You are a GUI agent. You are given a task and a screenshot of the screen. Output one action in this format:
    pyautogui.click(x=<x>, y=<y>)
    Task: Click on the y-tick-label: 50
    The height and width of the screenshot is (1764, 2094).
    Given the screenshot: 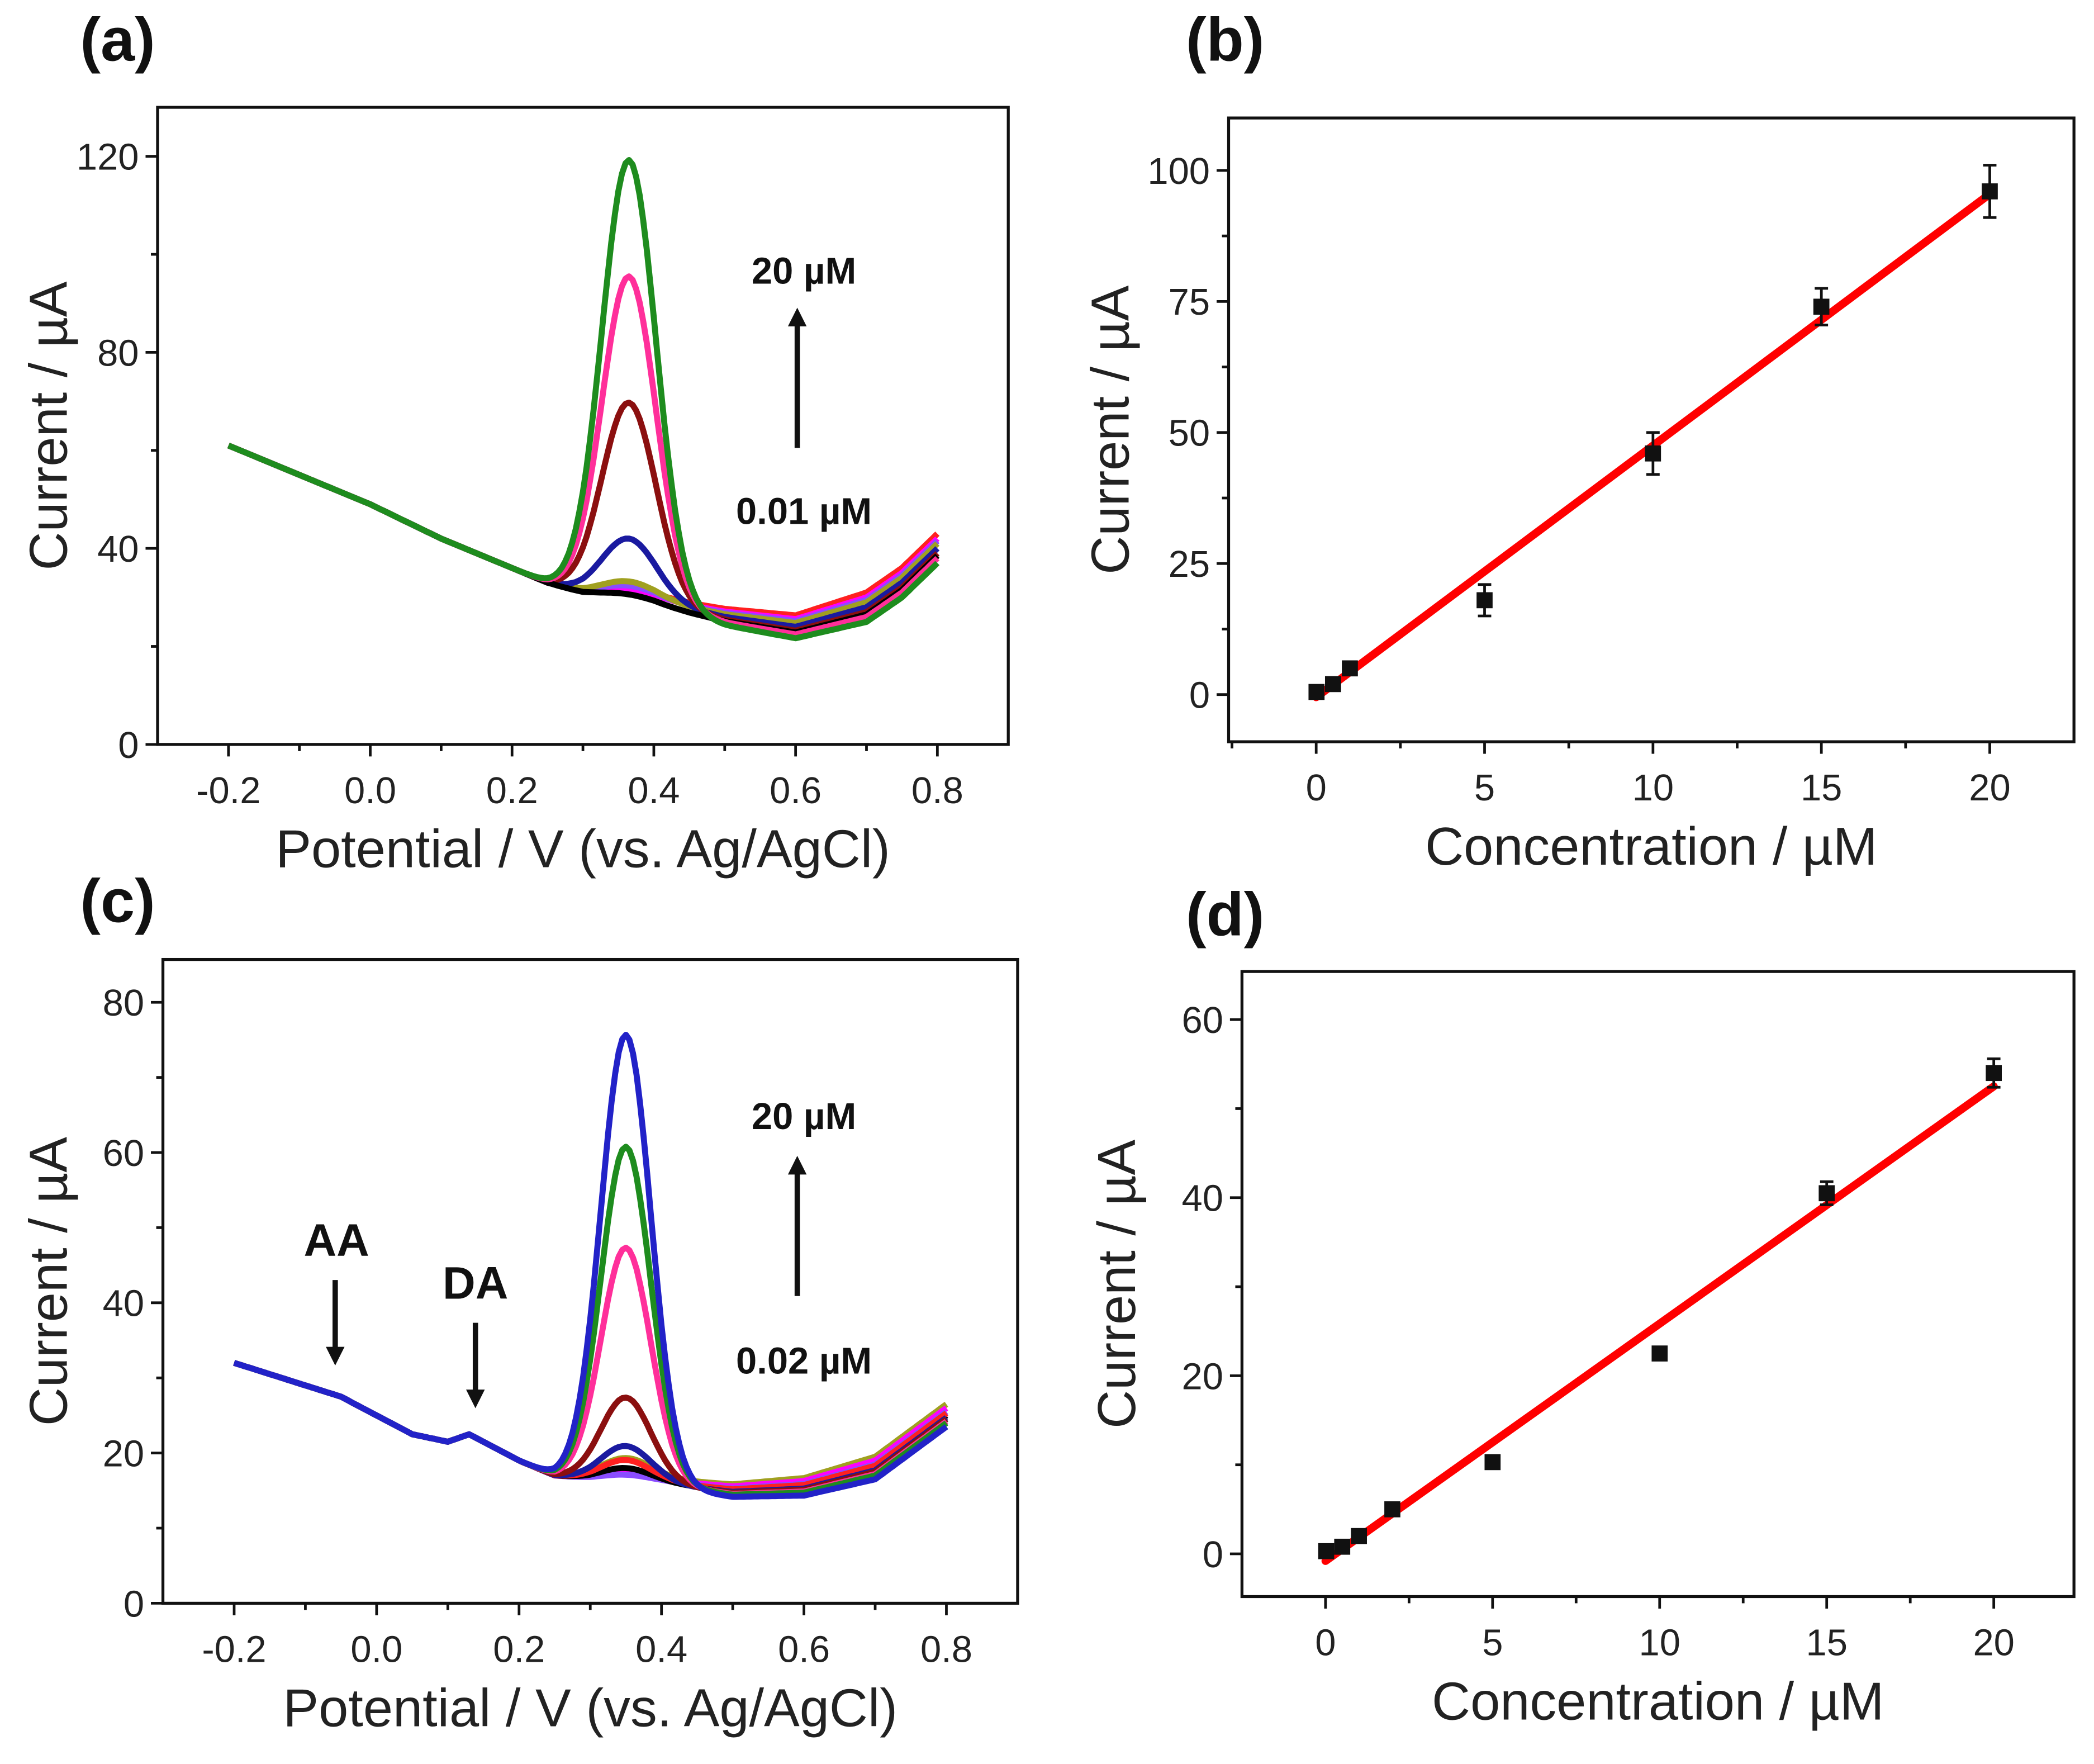 What is the action you would take?
    pyautogui.click(x=1189, y=433)
    